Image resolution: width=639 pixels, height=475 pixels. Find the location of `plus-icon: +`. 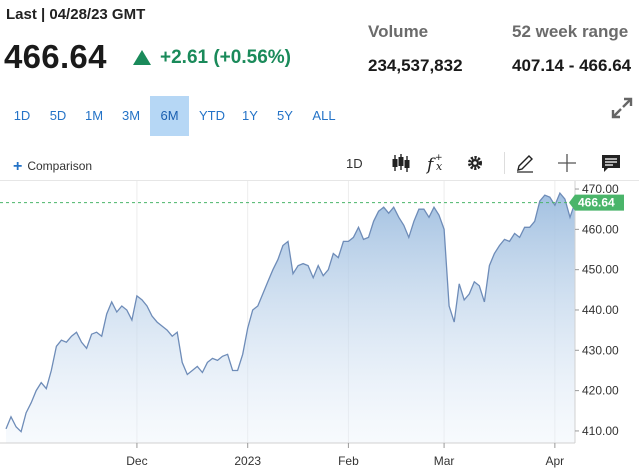

plus-icon: + is located at coordinates (18, 166).